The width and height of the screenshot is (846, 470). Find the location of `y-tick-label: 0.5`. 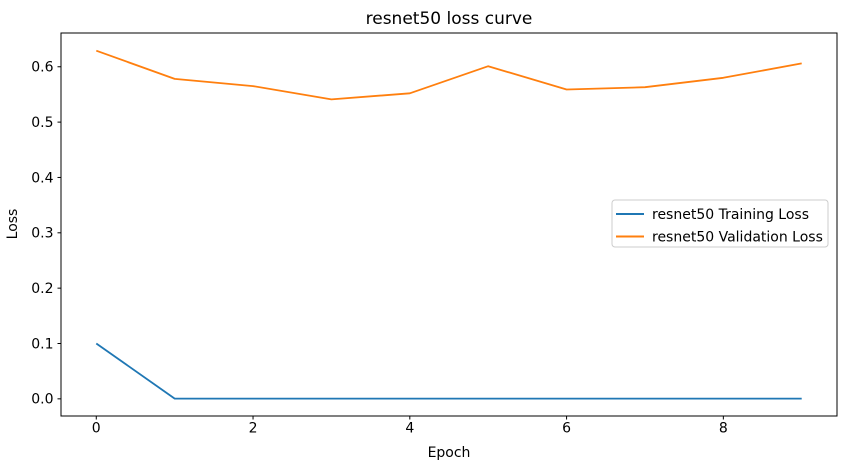

y-tick-label: 0.5 is located at coordinates (42, 123).